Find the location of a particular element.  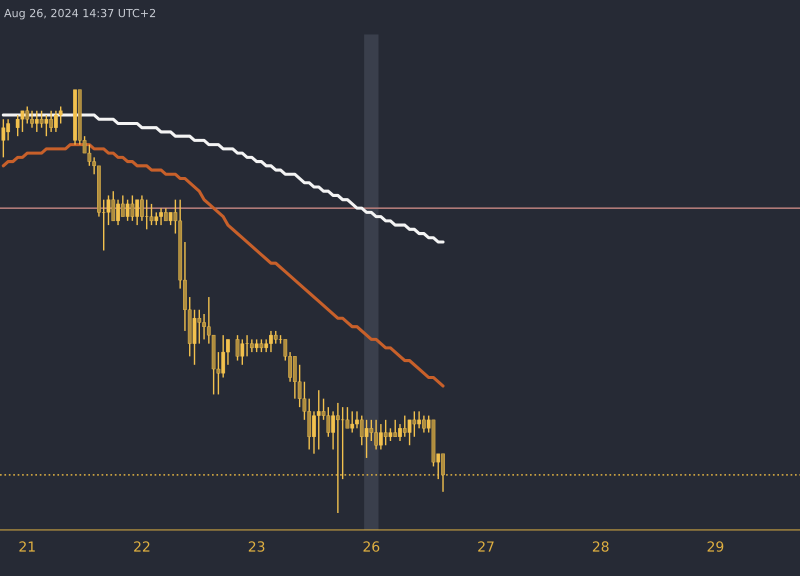

x-tick-label: 26 is located at coordinates (372, 546).